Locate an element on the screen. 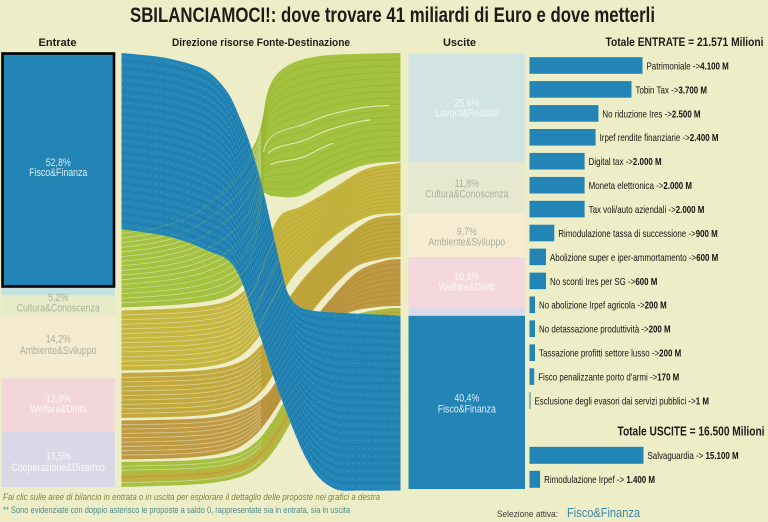 This screenshot has height=522, width=768. svg-text: Totale USCITE = 16.500 Milioni is located at coordinates (691, 431).